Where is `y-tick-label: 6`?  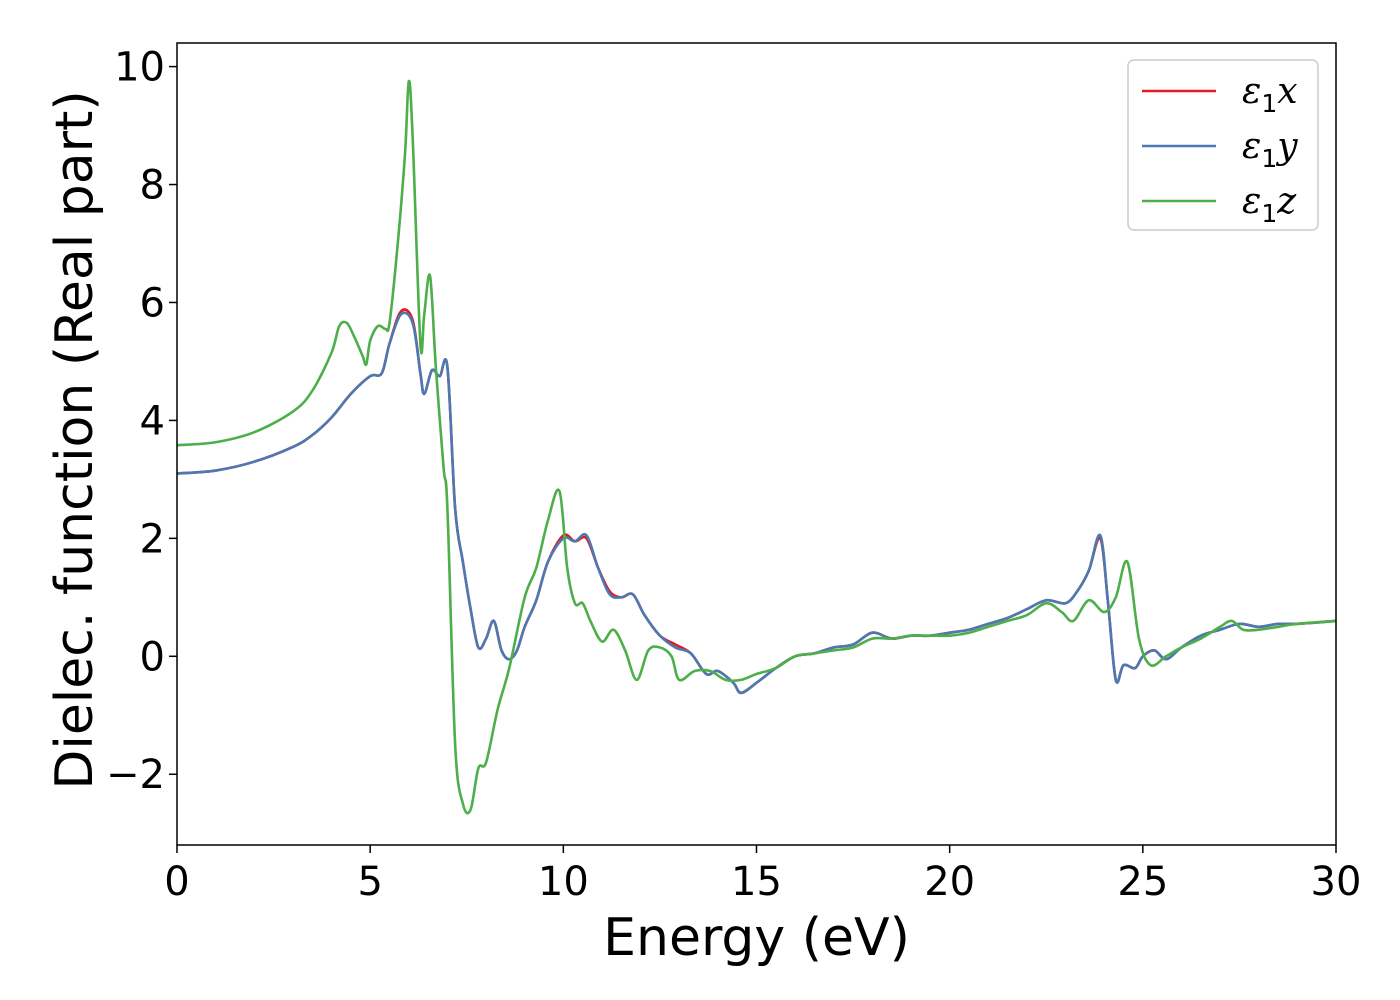 y-tick-label: 6 is located at coordinates (152, 303).